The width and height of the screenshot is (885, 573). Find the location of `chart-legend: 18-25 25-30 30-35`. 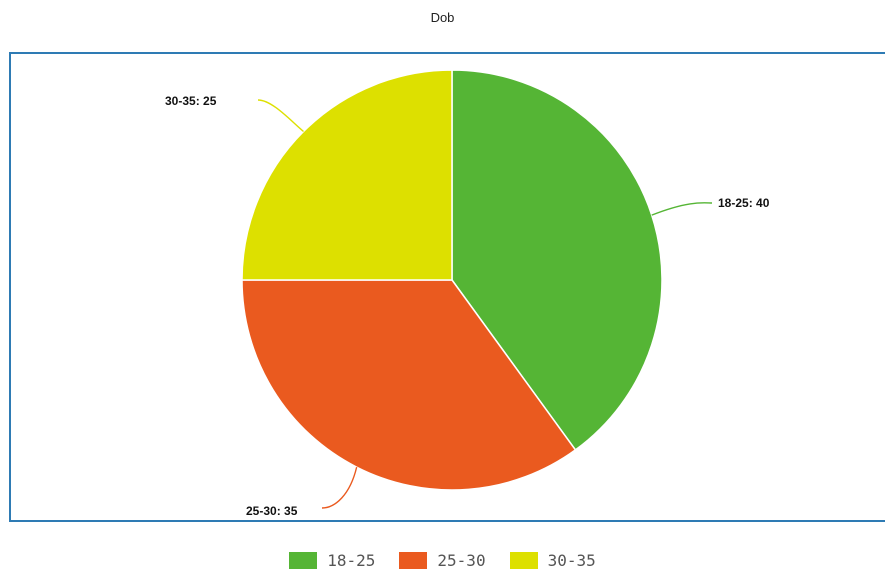

chart-legend: 18-25 25-30 30-35 is located at coordinates (442, 560).